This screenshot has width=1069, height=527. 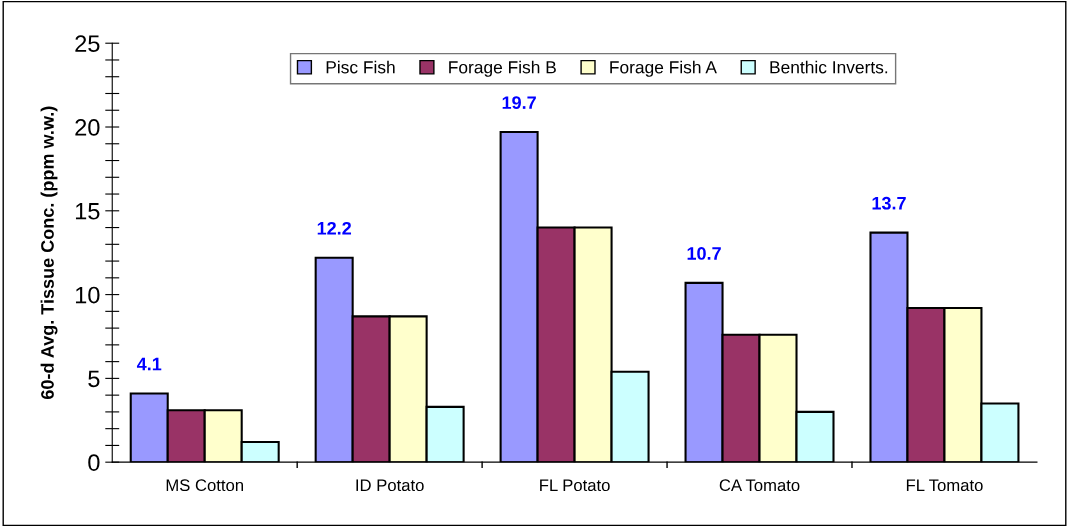 I want to click on data-label: 12.2, so click(x=334, y=228).